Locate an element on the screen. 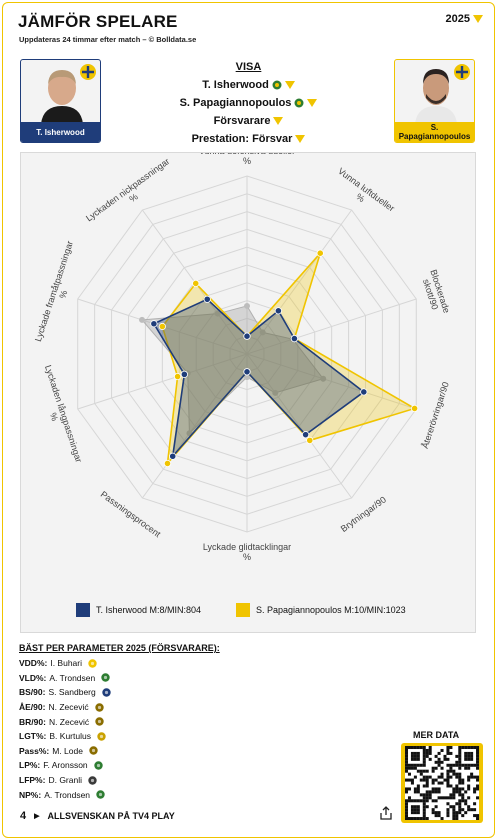  profile-select-value: Prestation: Försvar is located at coordinates (242, 139).